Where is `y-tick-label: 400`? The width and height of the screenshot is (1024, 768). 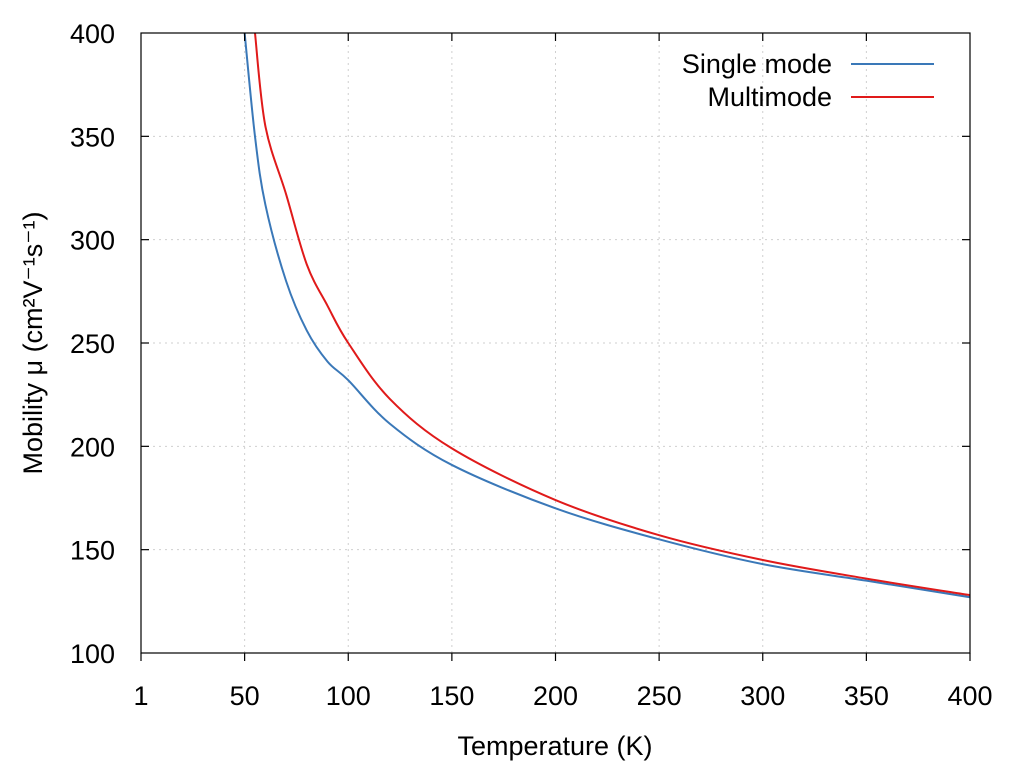
y-tick-label: 400 is located at coordinates (92, 34).